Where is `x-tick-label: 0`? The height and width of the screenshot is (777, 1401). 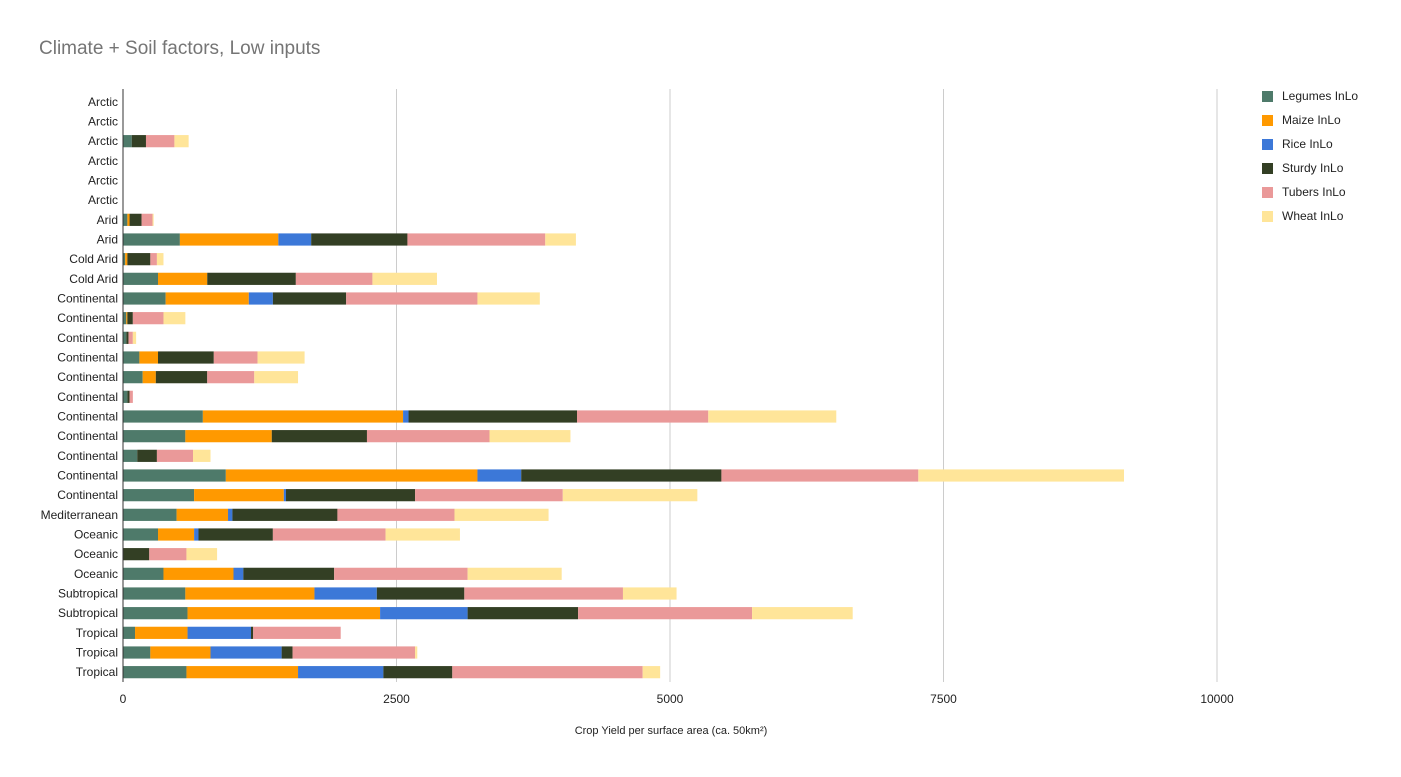 x-tick-label: 0 is located at coordinates (123, 699).